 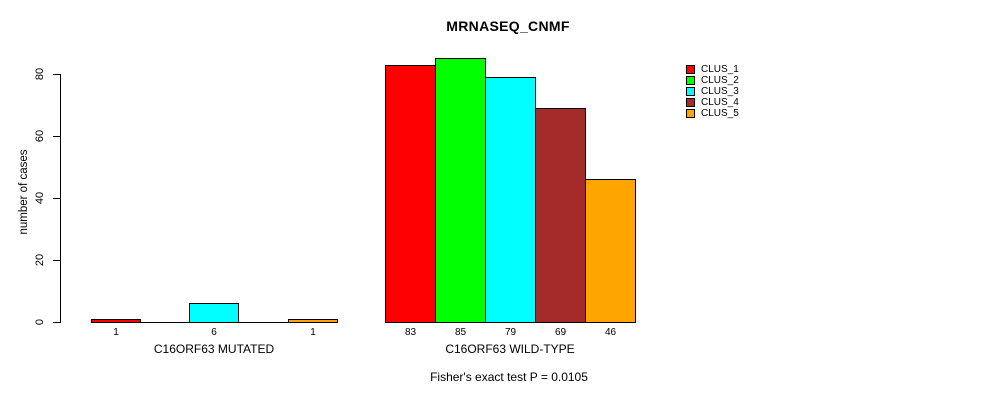 I want to click on bar-clus_1-wildtype, so click(x=410, y=194).